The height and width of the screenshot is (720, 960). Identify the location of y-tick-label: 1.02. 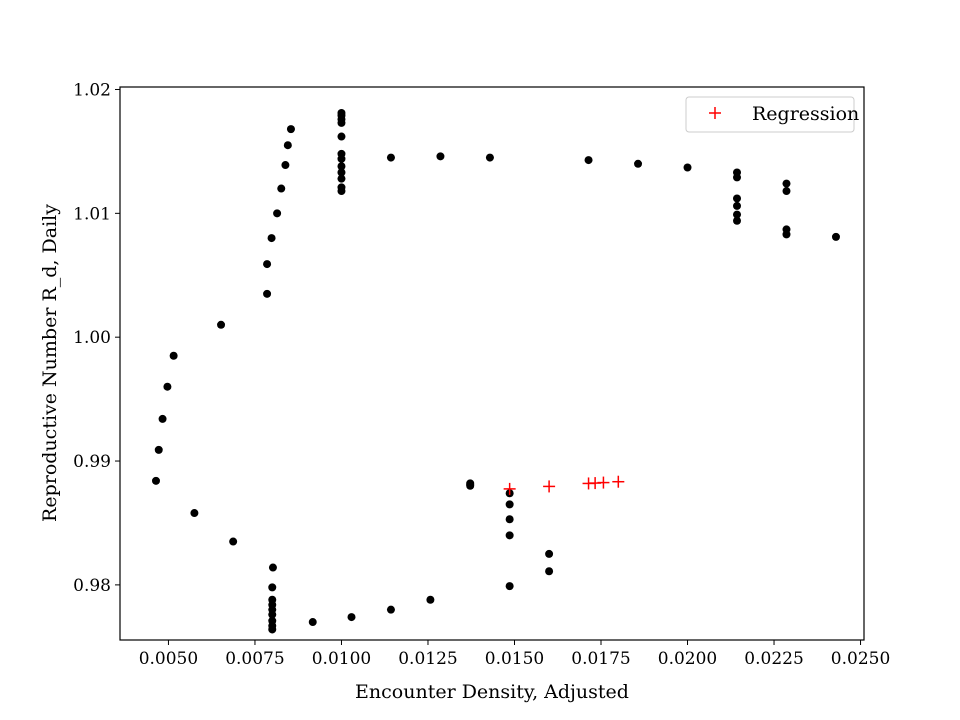
(92, 90).